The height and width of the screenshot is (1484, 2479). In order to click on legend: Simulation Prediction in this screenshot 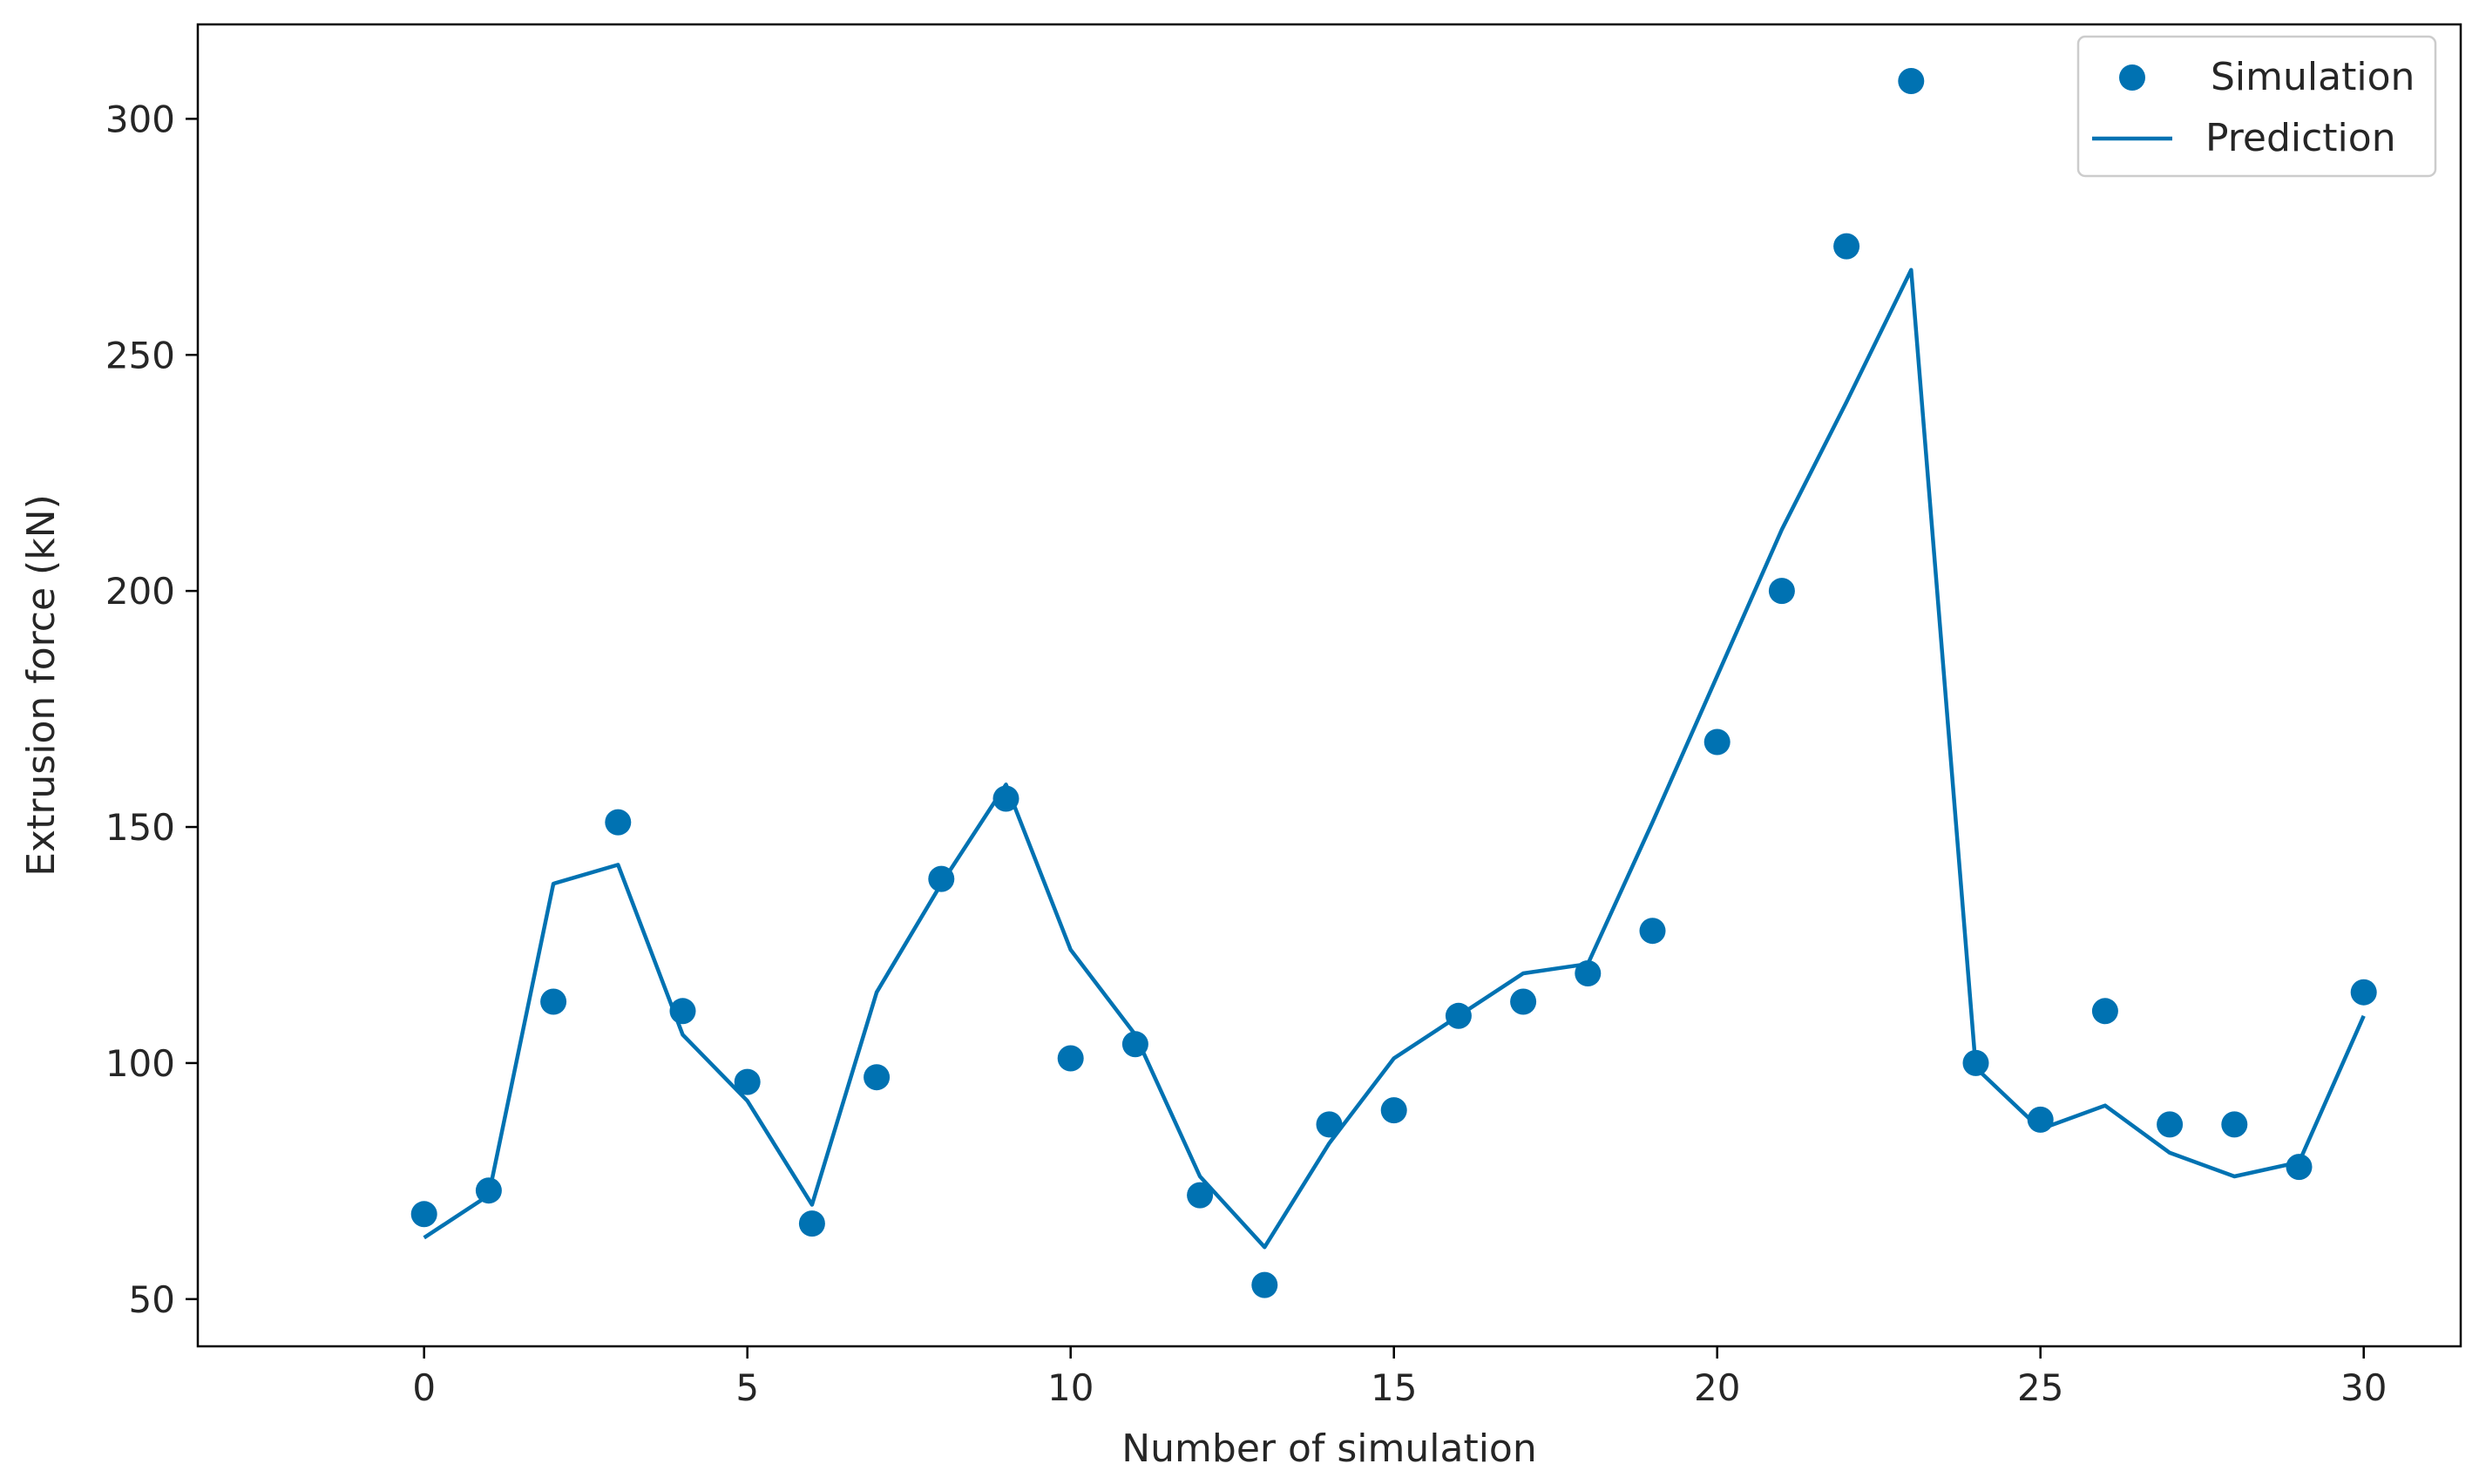, I will do `click(2256, 106)`.